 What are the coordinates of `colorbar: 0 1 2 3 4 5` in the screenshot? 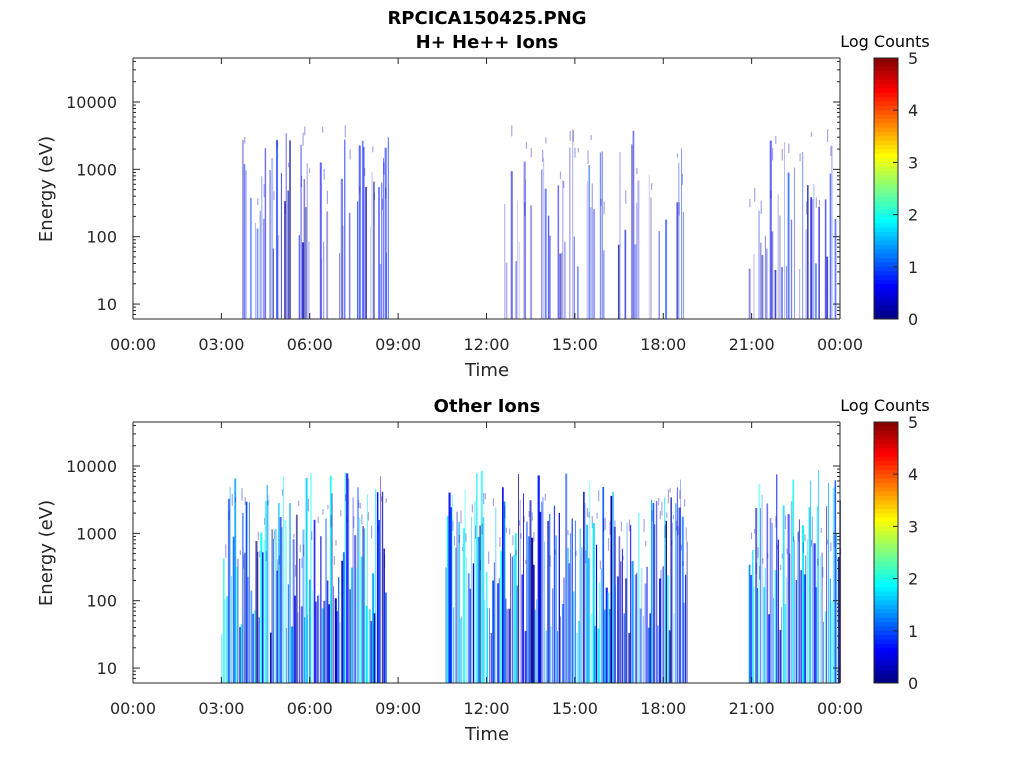 It's located at (895, 189).